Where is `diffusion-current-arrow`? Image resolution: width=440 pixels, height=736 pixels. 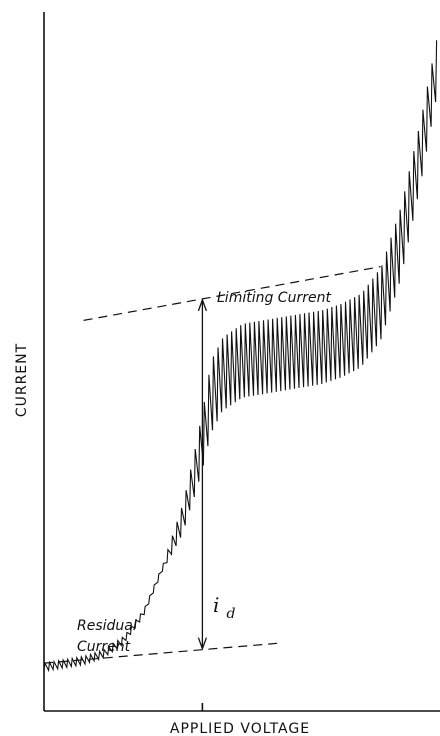
diffusion-current-arrow is located at coordinates (202, 474).